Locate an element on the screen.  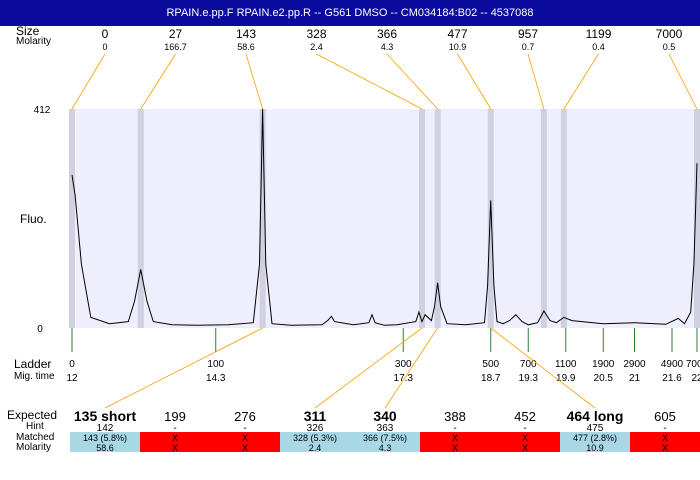
ladder-size-4: 700 is located at coordinates (528, 364).